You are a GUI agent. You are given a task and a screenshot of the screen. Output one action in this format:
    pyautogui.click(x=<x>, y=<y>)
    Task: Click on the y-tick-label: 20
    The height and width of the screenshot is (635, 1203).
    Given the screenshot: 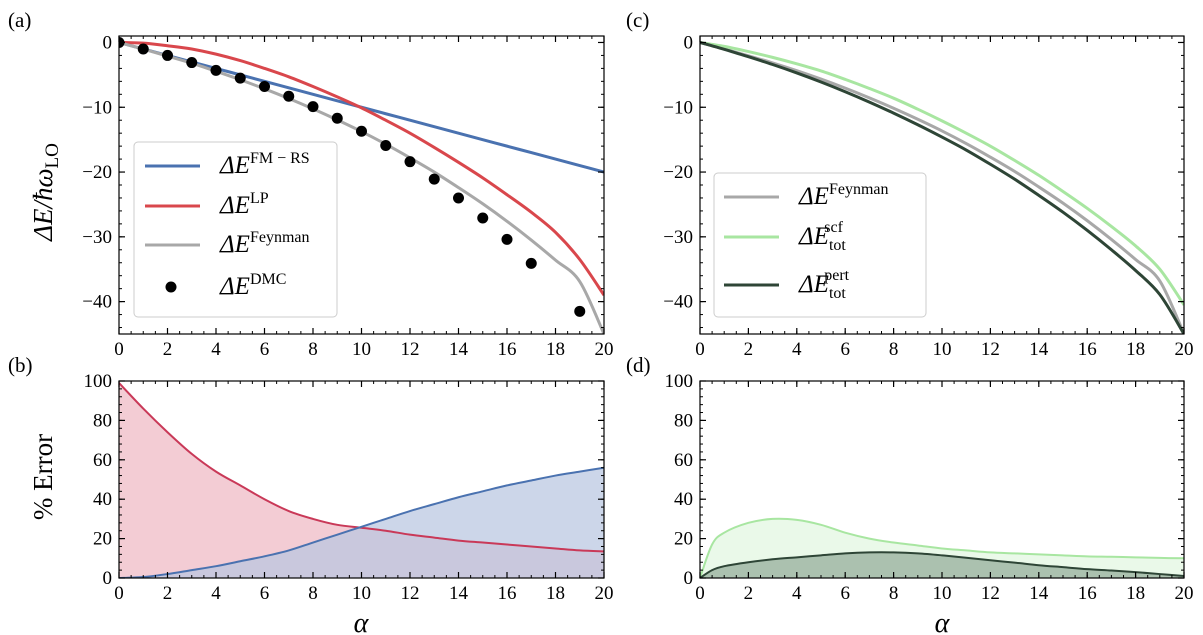 What is the action you would take?
    pyautogui.click(x=102, y=539)
    